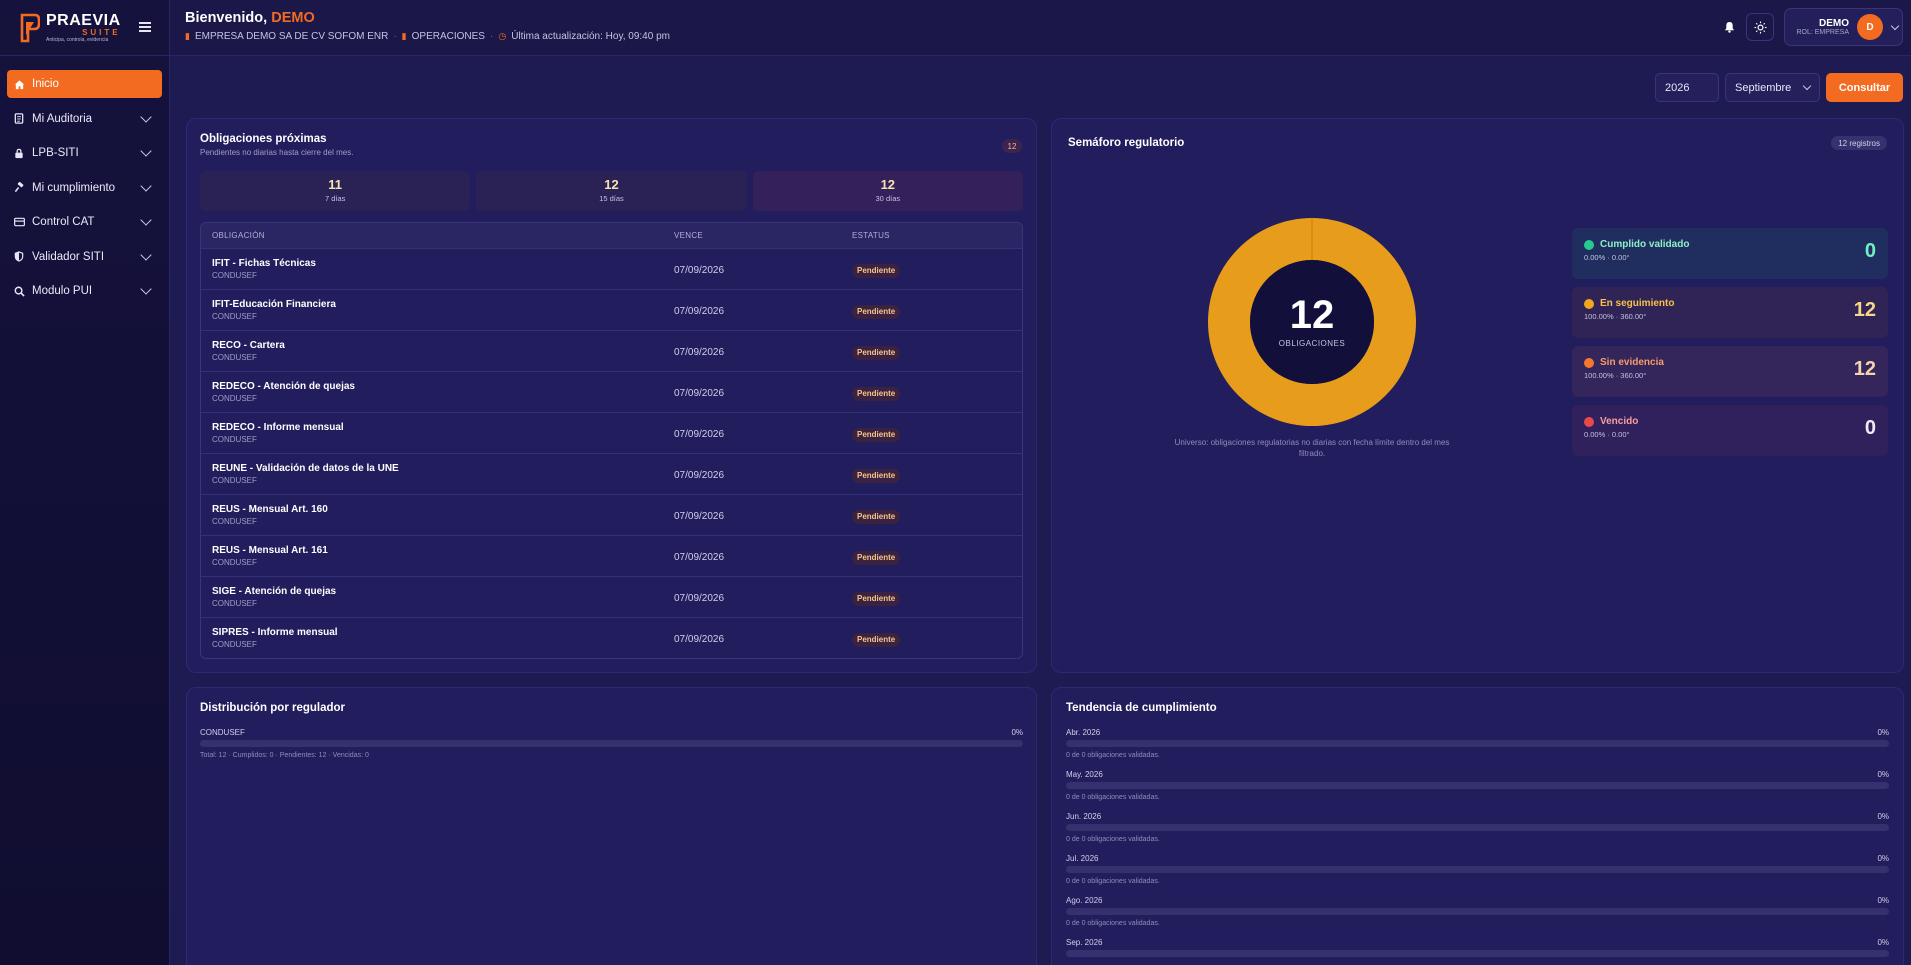  Describe the element at coordinates (502, 36) in the screenshot. I see `clock-icon: ◷` at that location.